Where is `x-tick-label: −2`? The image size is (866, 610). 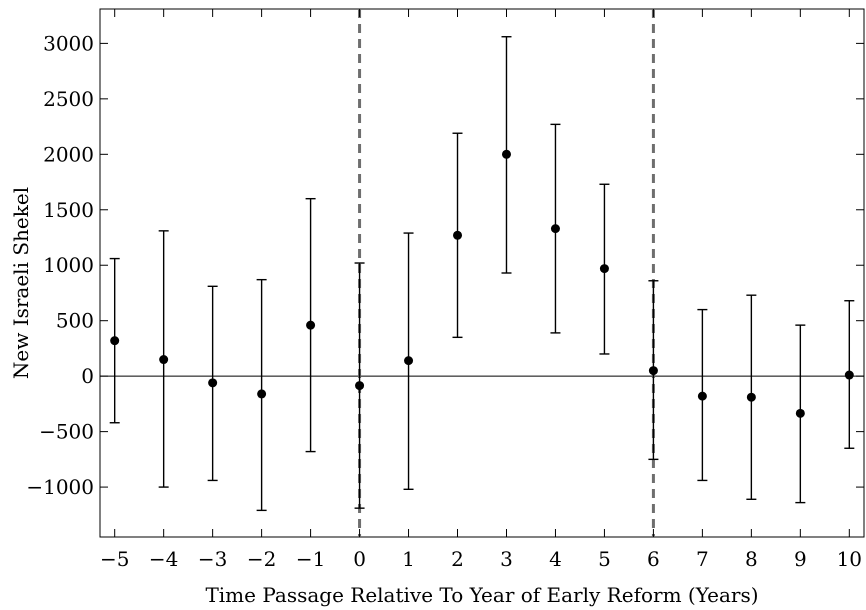
x-tick-label: −2 is located at coordinates (261, 559).